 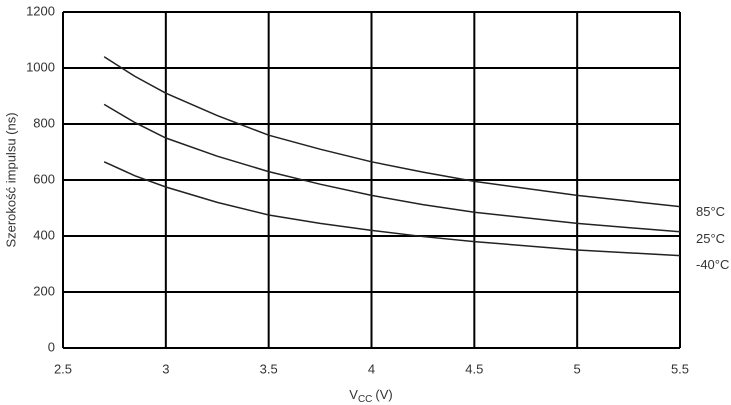 I want to click on x-tick-label: 3, so click(x=165, y=368).